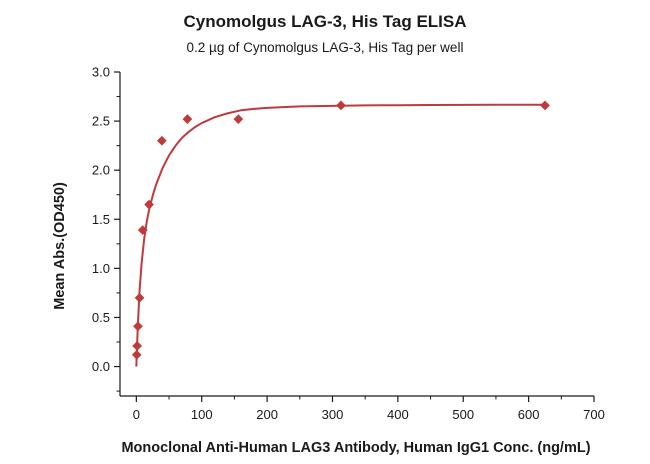  I want to click on x-tick-label: 100, so click(202, 414).